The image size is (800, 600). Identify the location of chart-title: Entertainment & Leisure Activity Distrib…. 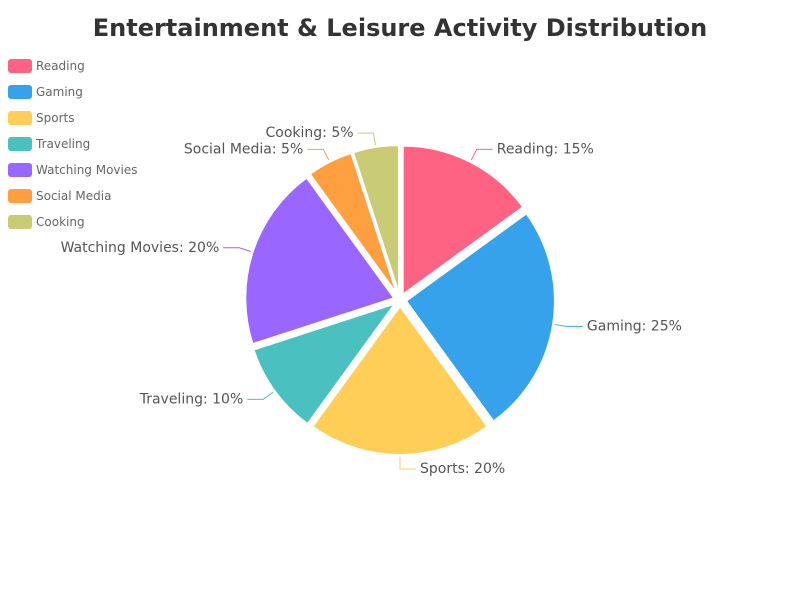
(400, 28).